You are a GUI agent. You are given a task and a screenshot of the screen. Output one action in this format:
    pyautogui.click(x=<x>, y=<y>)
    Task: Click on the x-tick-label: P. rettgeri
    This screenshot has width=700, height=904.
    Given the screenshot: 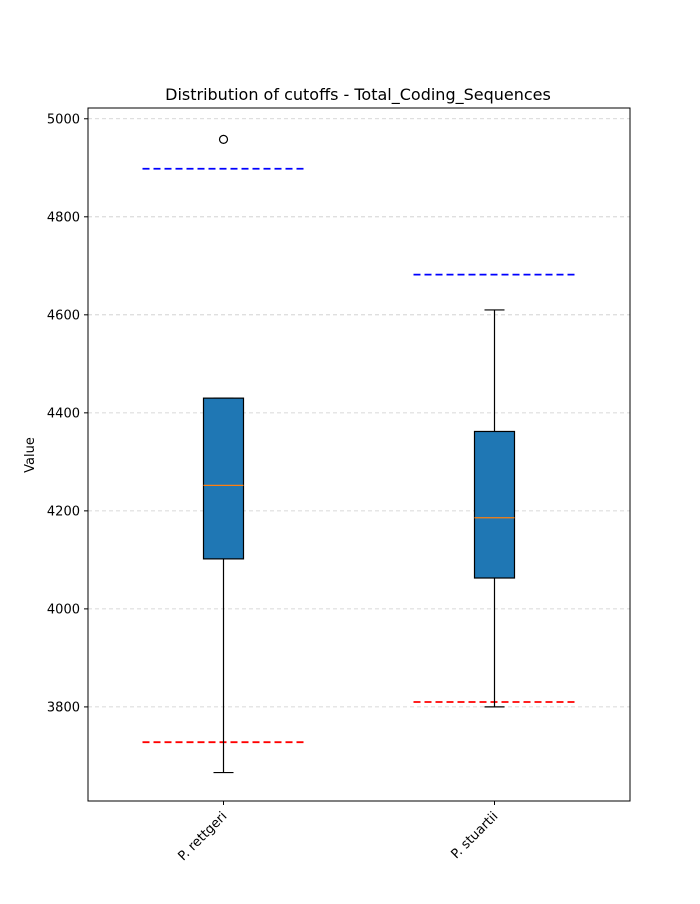 What is the action you would take?
    pyautogui.click(x=202, y=836)
    